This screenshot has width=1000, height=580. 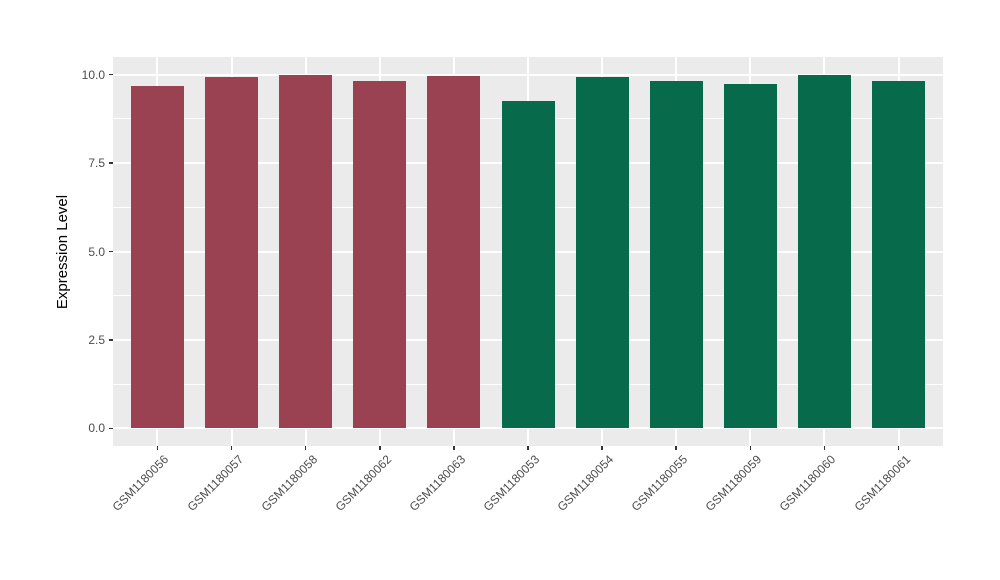 I want to click on x-tick-label: GSM1180060, so click(x=807, y=483).